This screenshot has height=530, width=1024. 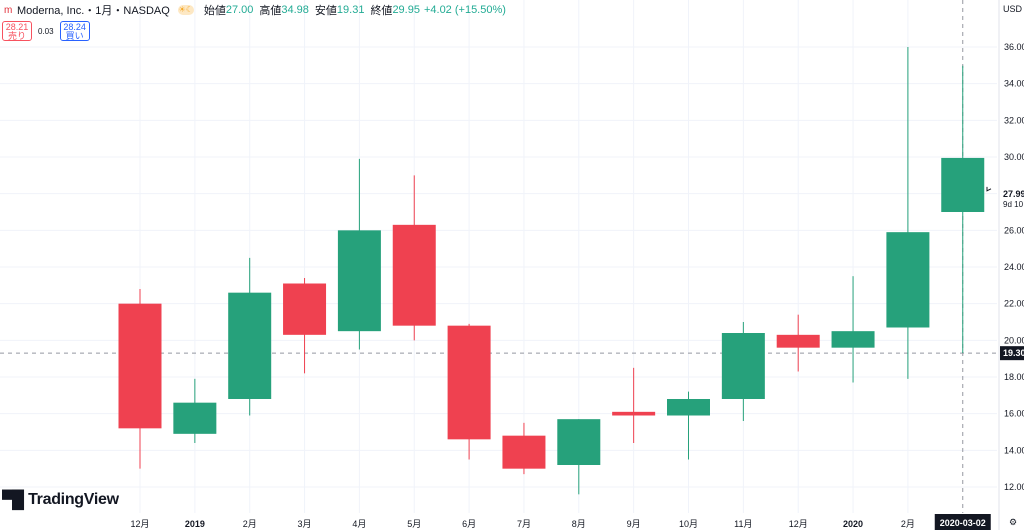 I want to click on y-tick-label: 22.00, so click(x=1014, y=304).